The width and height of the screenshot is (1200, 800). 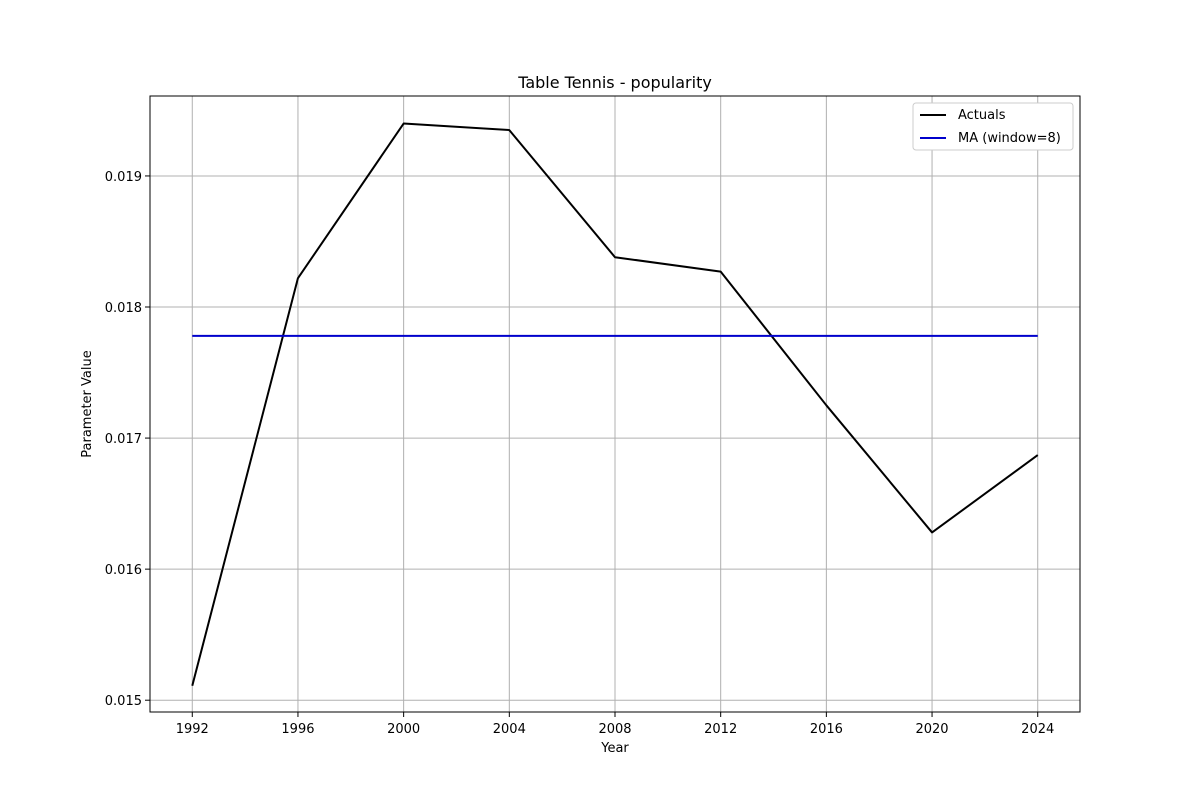 What do you see at coordinates (826, 729) in the screenshot?
I see `x-tick-label: 2016` at bounding box center [826, 729].